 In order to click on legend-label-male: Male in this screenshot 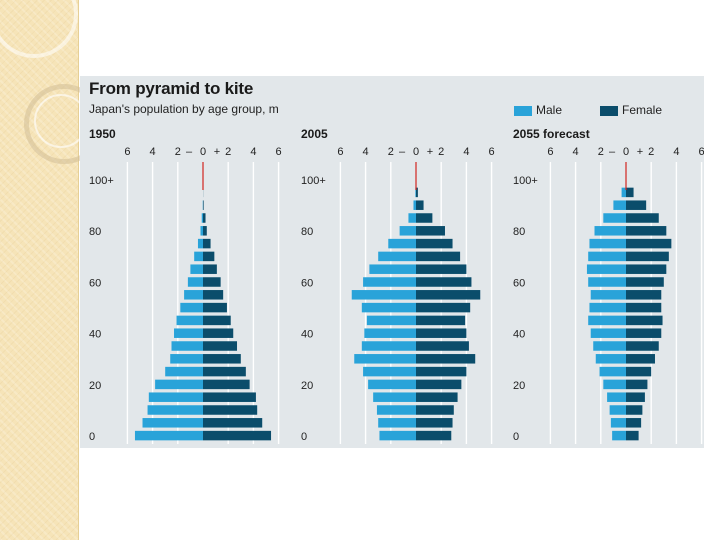, I will do `click(549, 110)`.